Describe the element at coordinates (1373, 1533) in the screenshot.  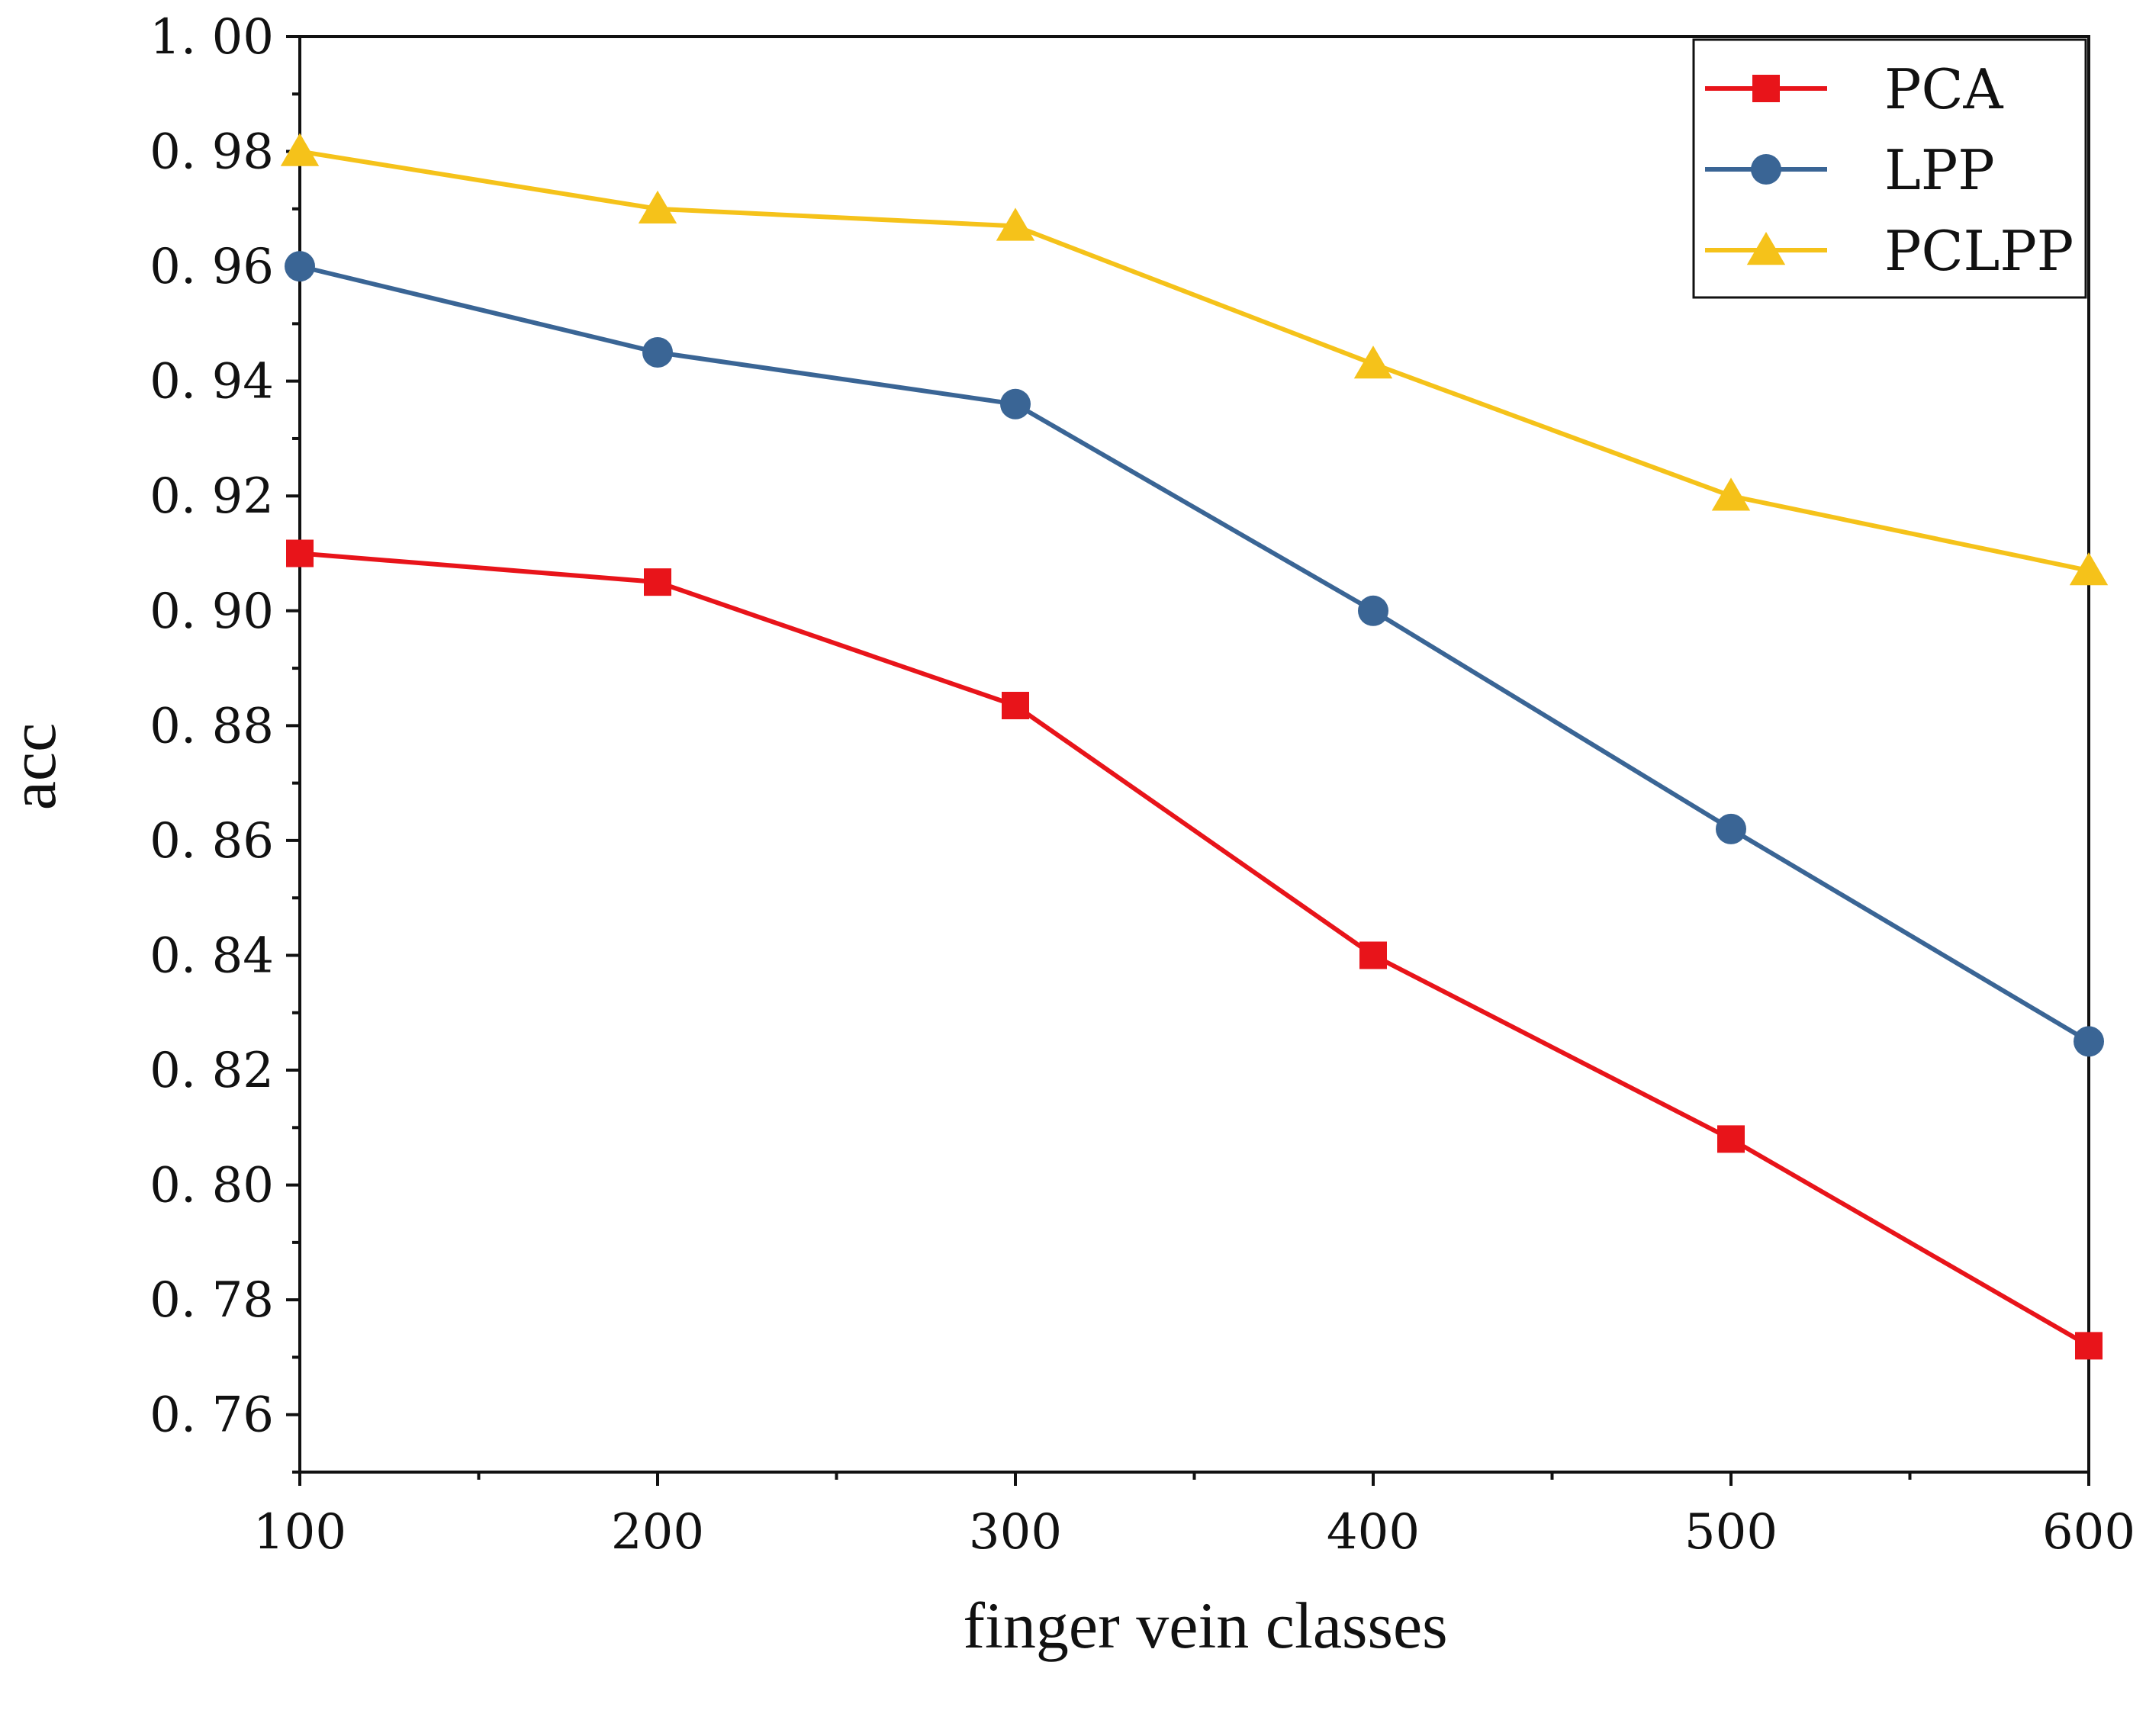
I see `x-tick-label: 400` at that location.